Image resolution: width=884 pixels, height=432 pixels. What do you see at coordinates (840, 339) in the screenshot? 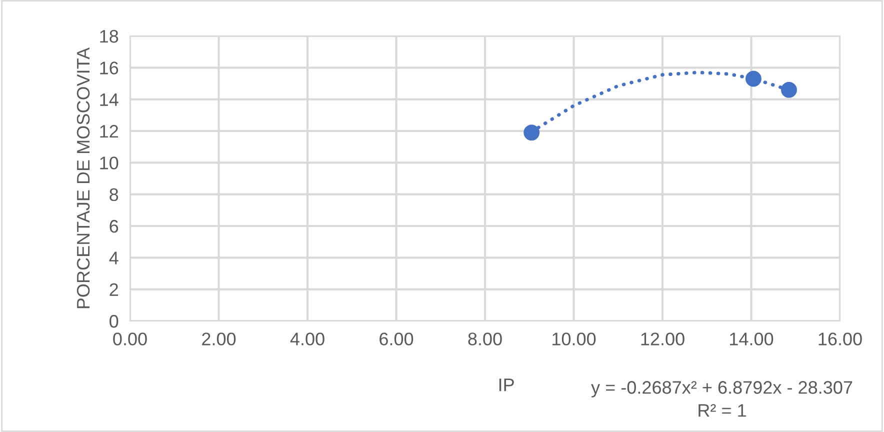
I see `x-tick-label: 16.00` at bounding box center [840, 339].